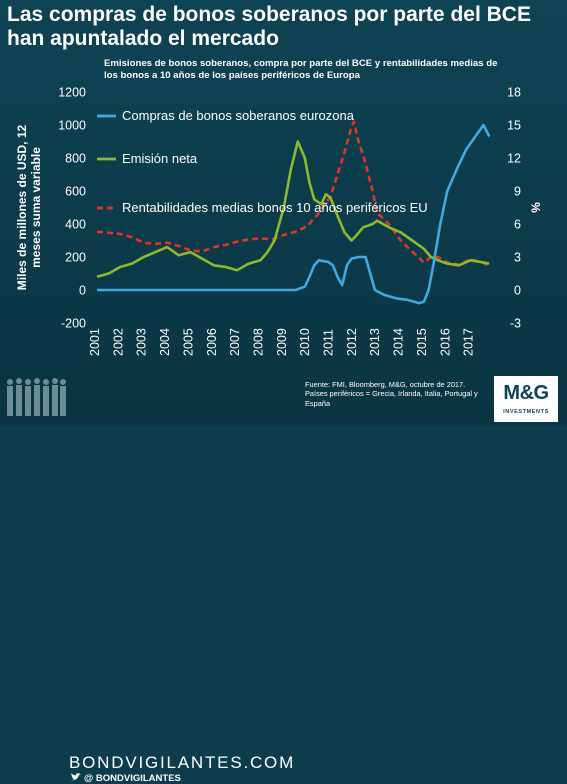 The image size is (567, 784). What do you see at coordinates (75, 159) in the screenshot?
I see `y-tick-label: 800` at bounding box center [75, 159].